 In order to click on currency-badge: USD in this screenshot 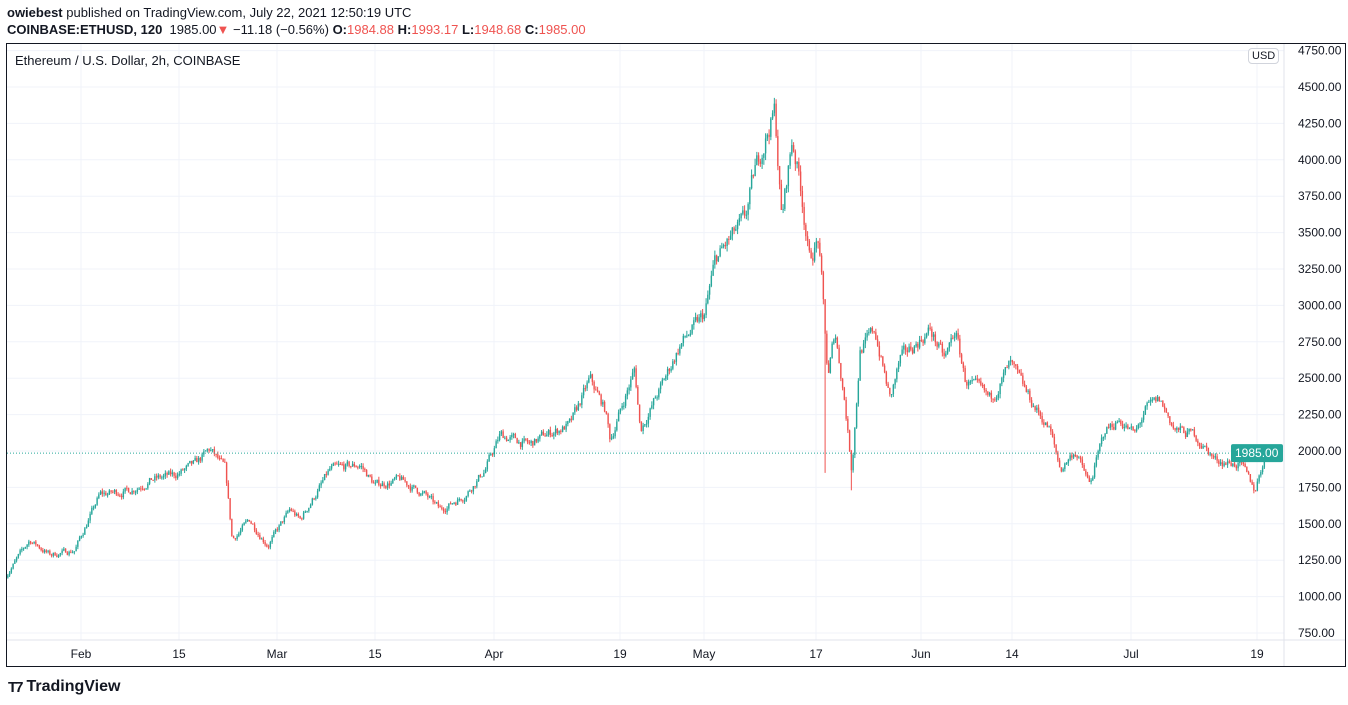, I will do `click(1264, 56)`.